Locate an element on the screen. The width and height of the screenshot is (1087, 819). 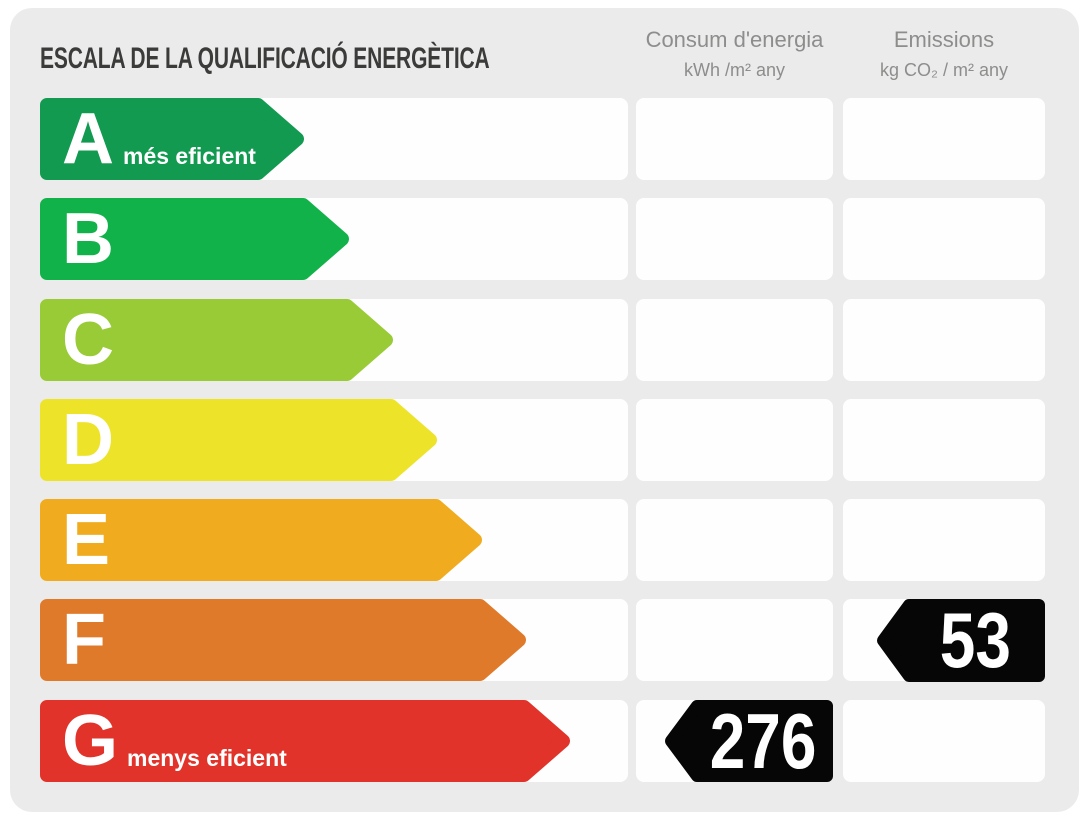
consum-cell-c is located at coordinates (734, 340).